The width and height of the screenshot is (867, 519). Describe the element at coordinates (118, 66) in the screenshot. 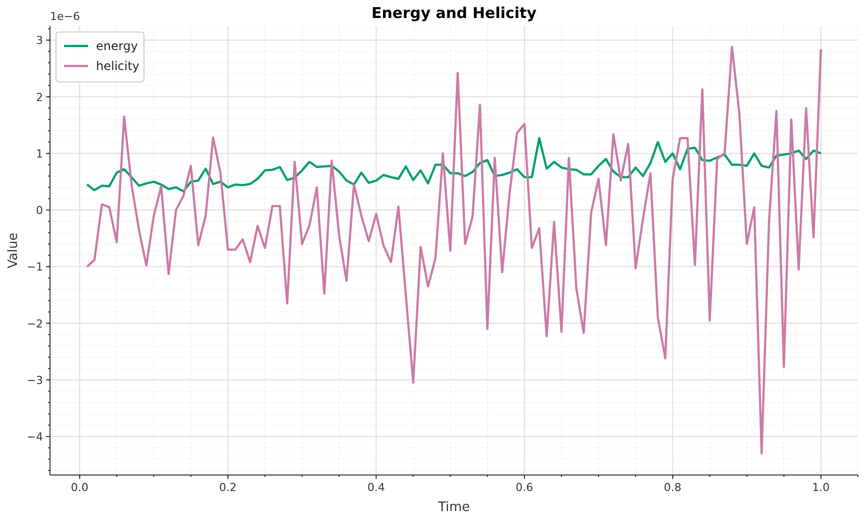

I see `legend-label: helicity` at that location.